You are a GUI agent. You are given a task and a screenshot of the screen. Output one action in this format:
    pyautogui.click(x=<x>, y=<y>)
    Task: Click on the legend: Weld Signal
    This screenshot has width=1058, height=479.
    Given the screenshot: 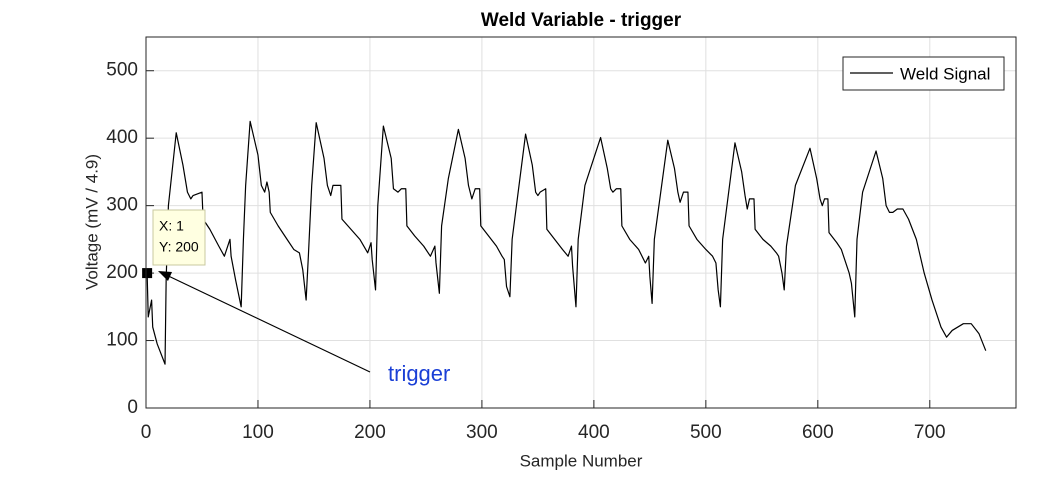 What is the action you would take?
    pyautogui.click(x=923, y=73)
    